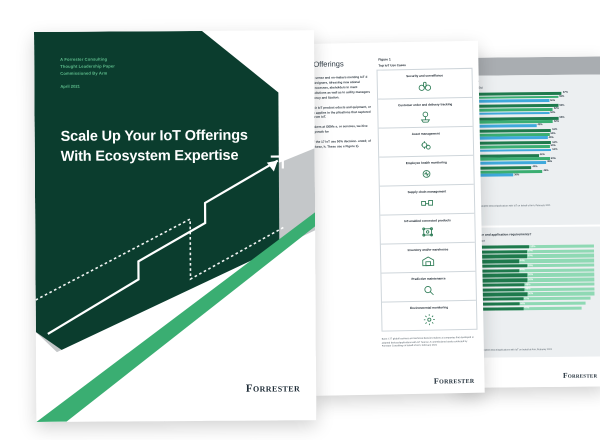  Describe the element at coordinates (273, 388) in the screenshot. I see `forrester-logo-cover: Forrester` at that location.